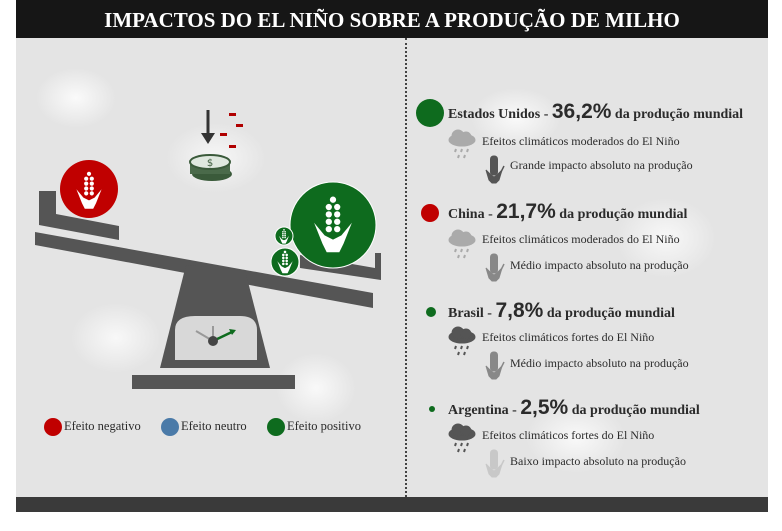  I want to click on bottom-bar, so click(392, 504).